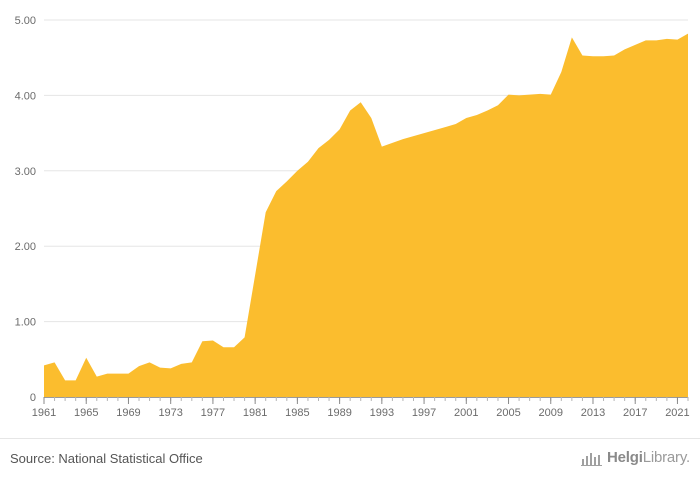 This screenshot has height=484, width=700. Describe the element at coordinates (170, 413) in the screenshot. I see `x-tick-label: 1973` at that location.